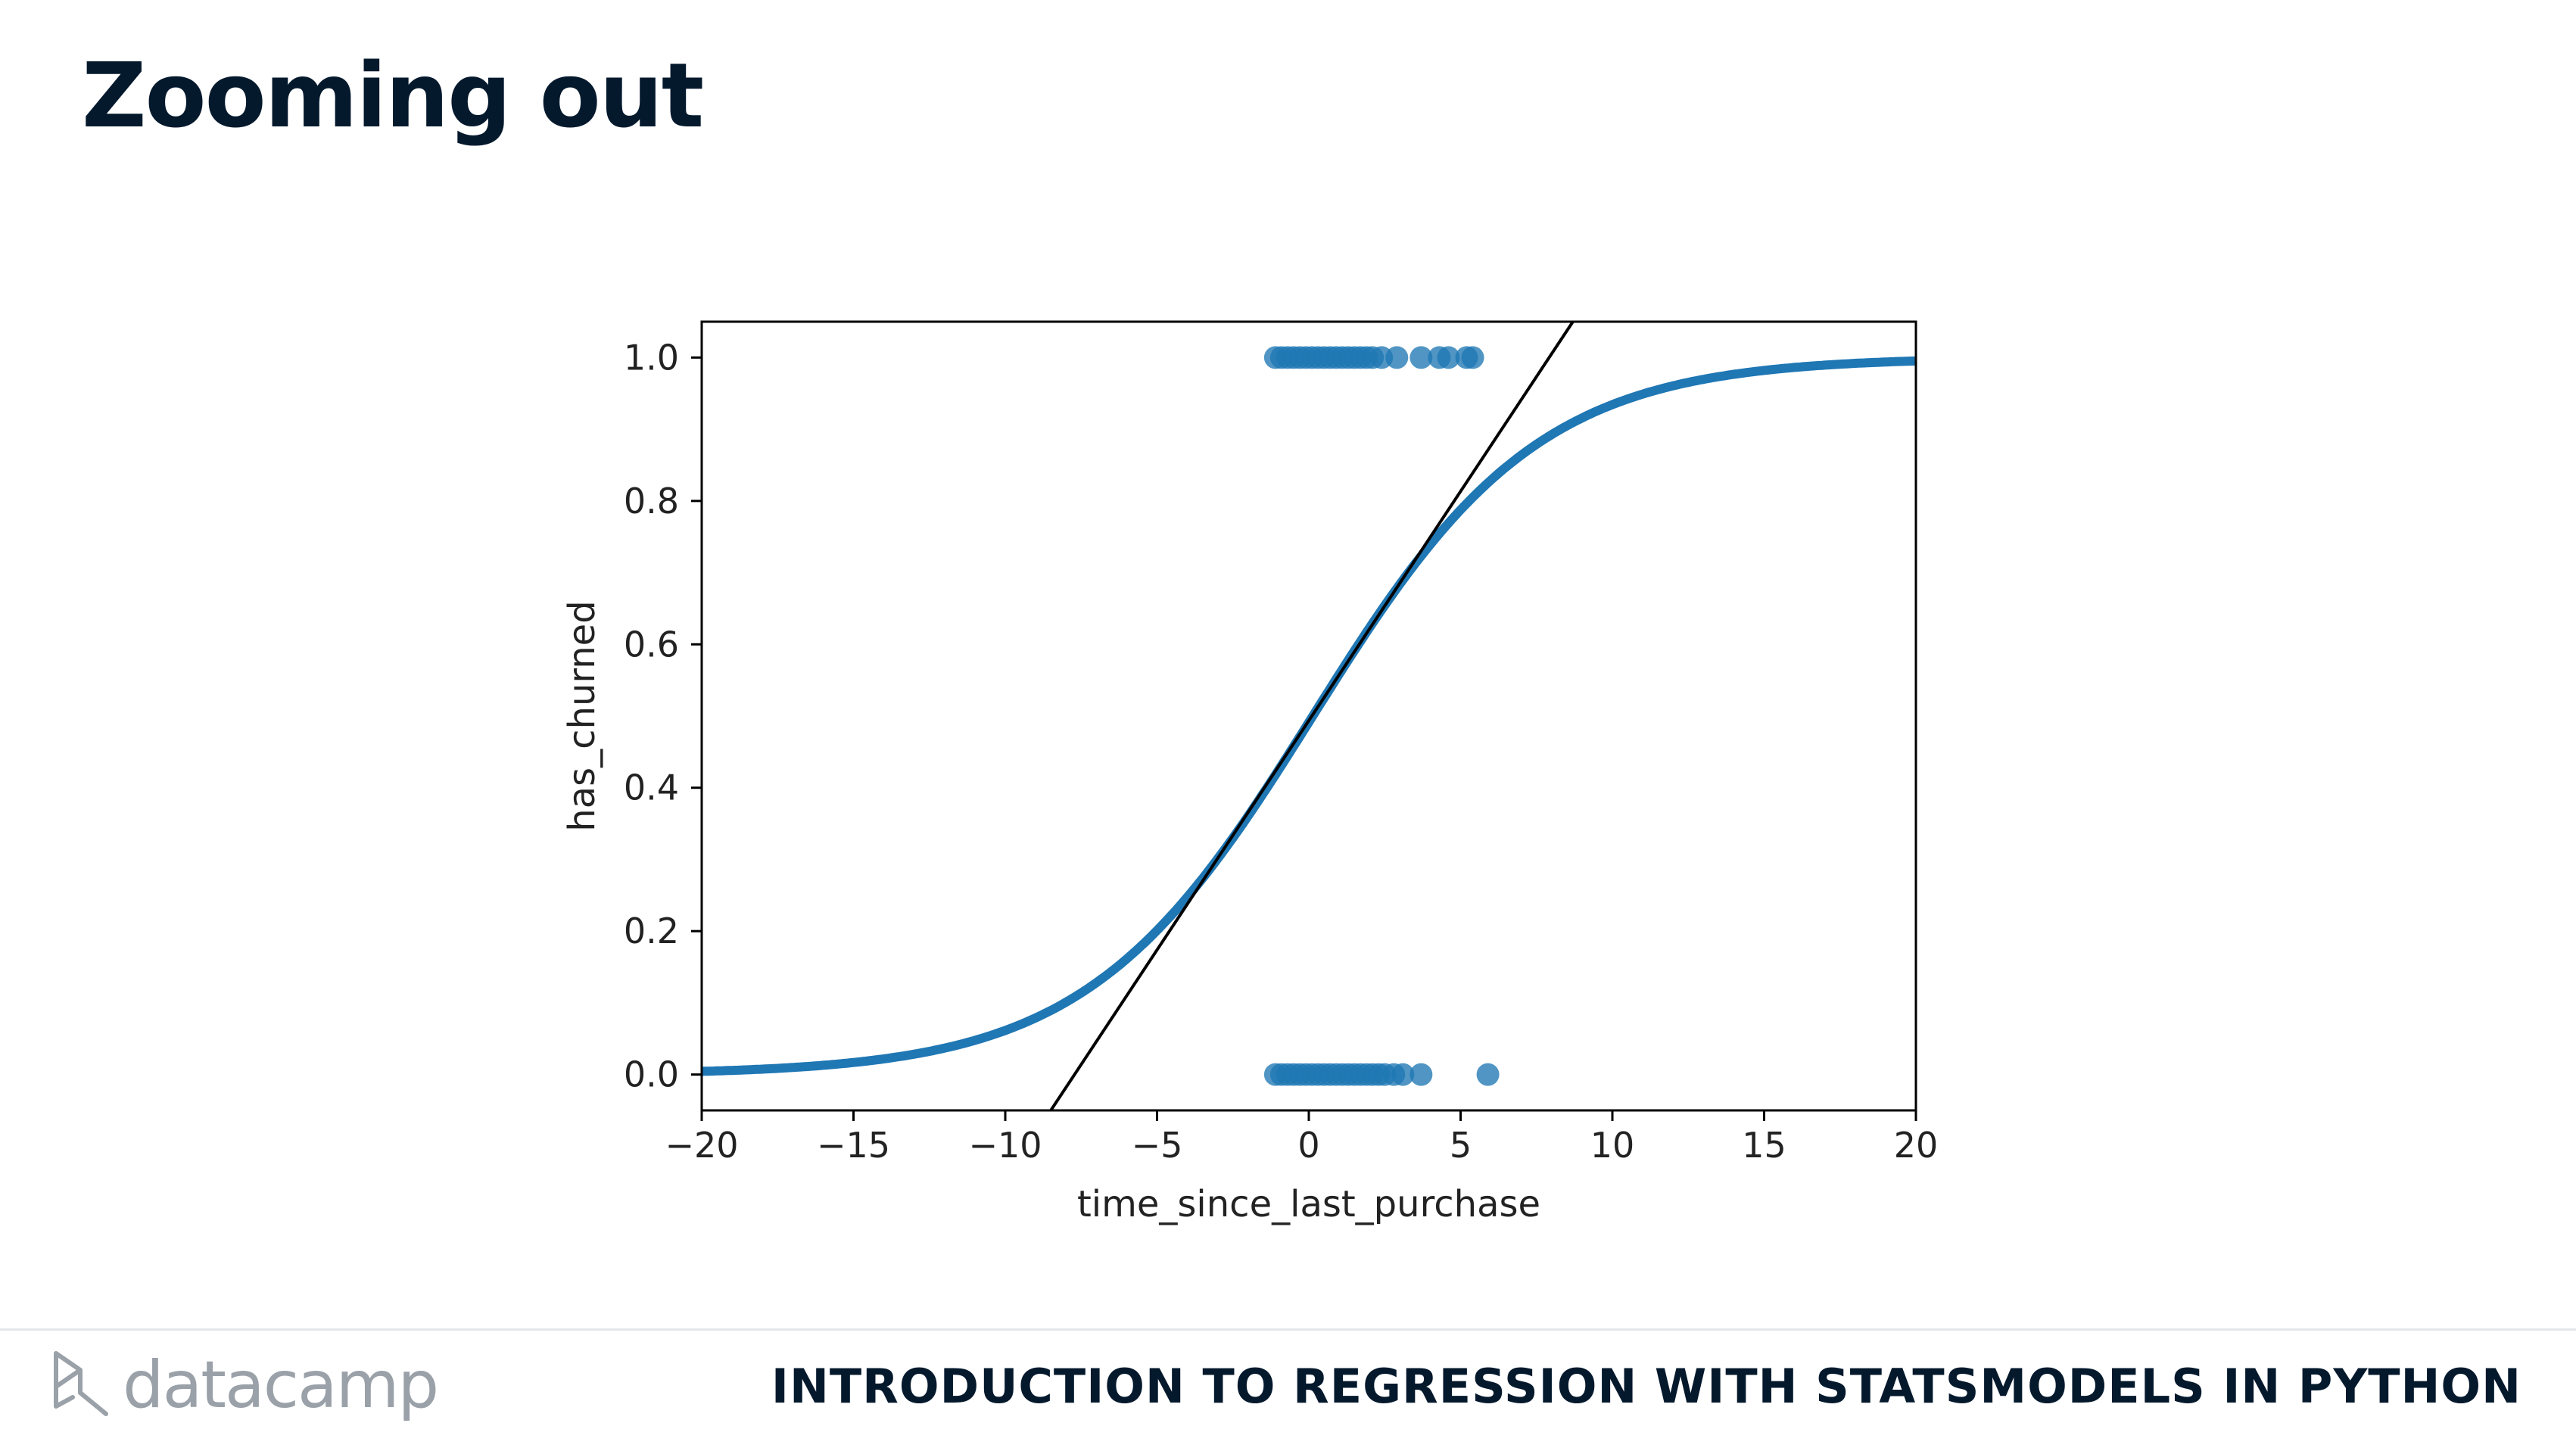  What do you see at coordinates (1005, 1145) in the screenshot?
I see `x-tick-label: −10` at bounding box center [1005, 1145].